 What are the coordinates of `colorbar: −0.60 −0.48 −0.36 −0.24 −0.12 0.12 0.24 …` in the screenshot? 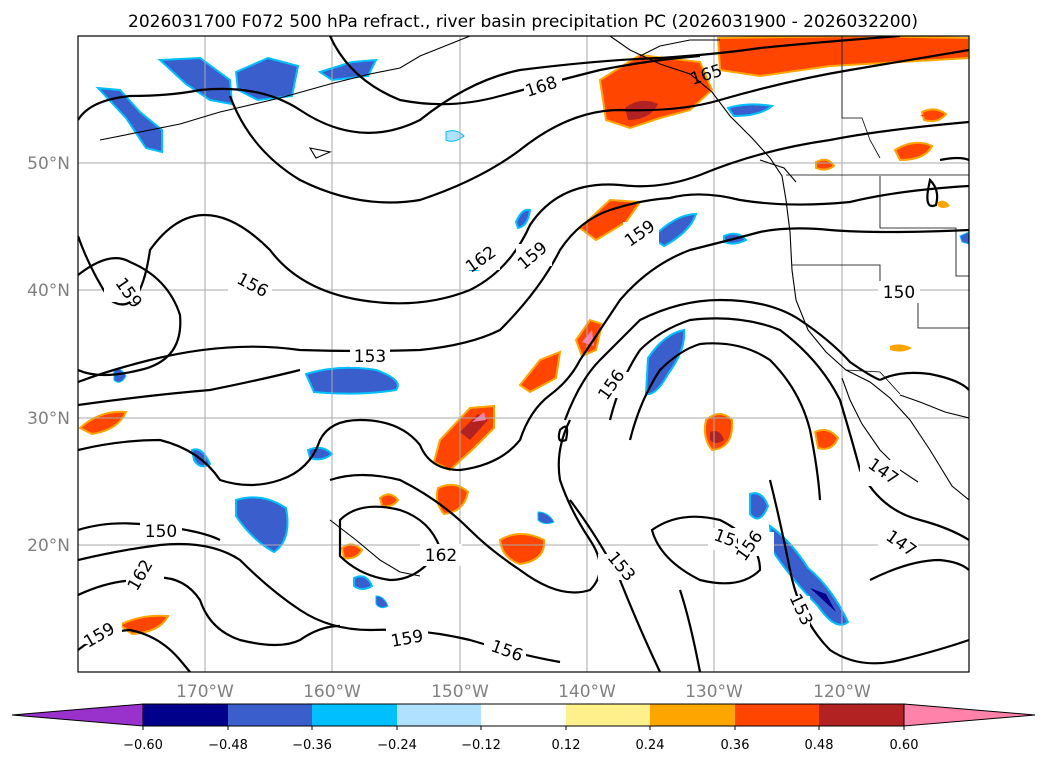 It's located at (523, 728).